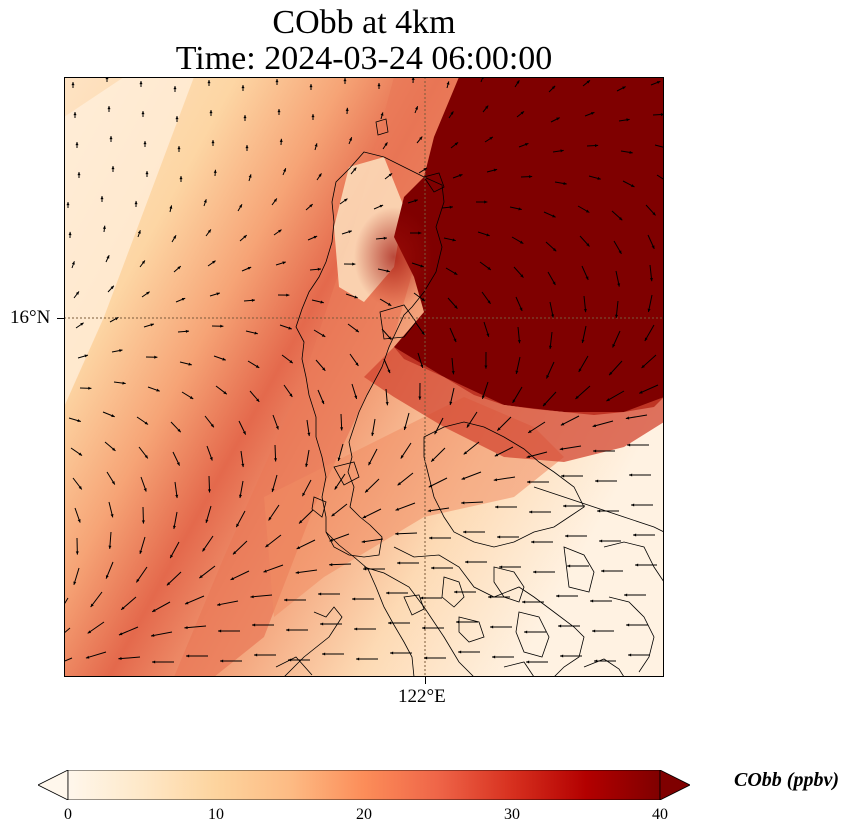 The image size is (854, 836). Describe the element at coordinates (364, 785) in the screenshot. I see `colorbar-body` at that location.